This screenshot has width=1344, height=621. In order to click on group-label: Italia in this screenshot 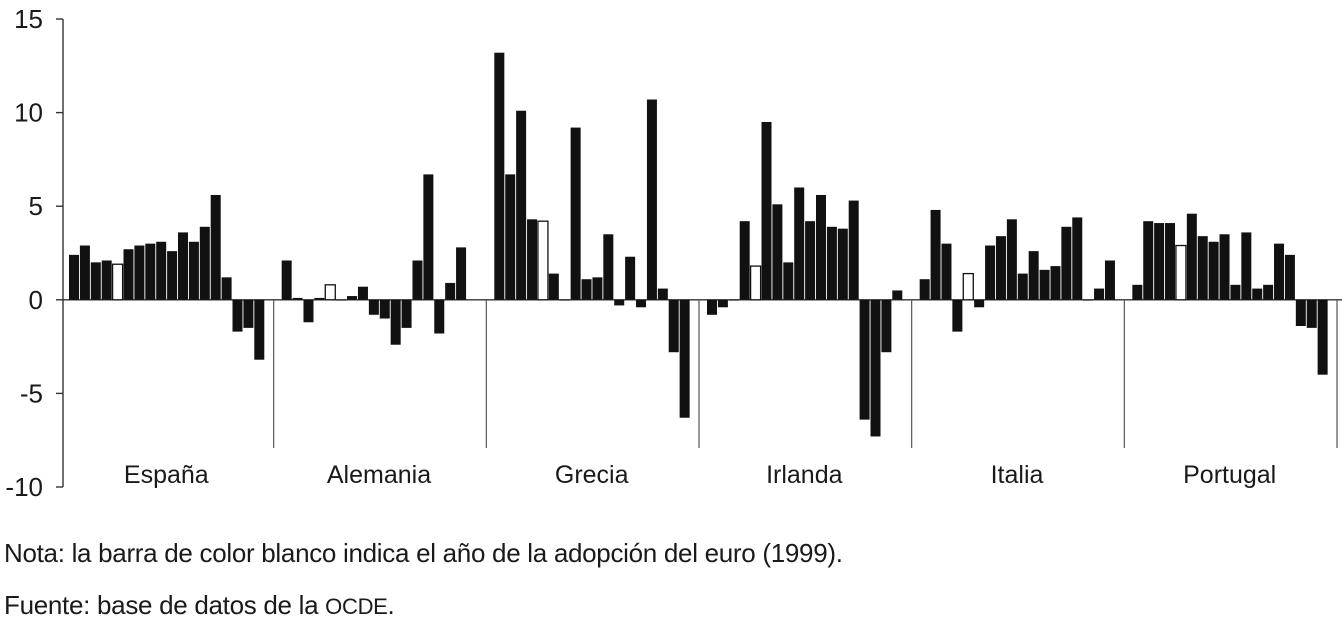, I will do `click(1017, 475)`.